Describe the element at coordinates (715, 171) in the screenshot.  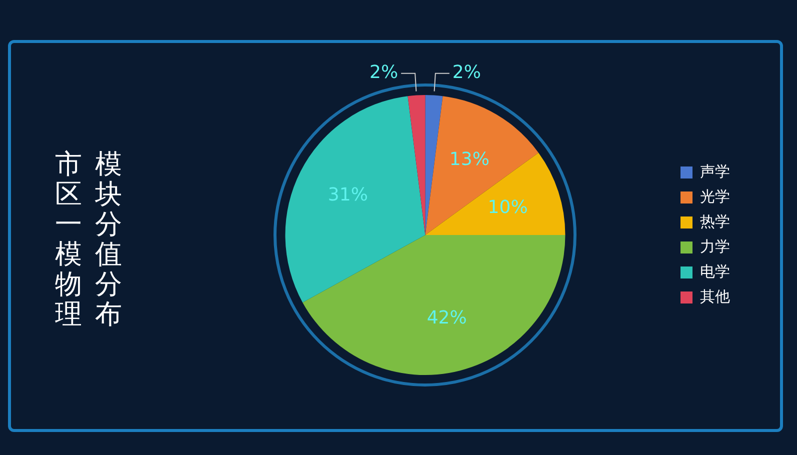
I see `legend-label: 声学` at that location.